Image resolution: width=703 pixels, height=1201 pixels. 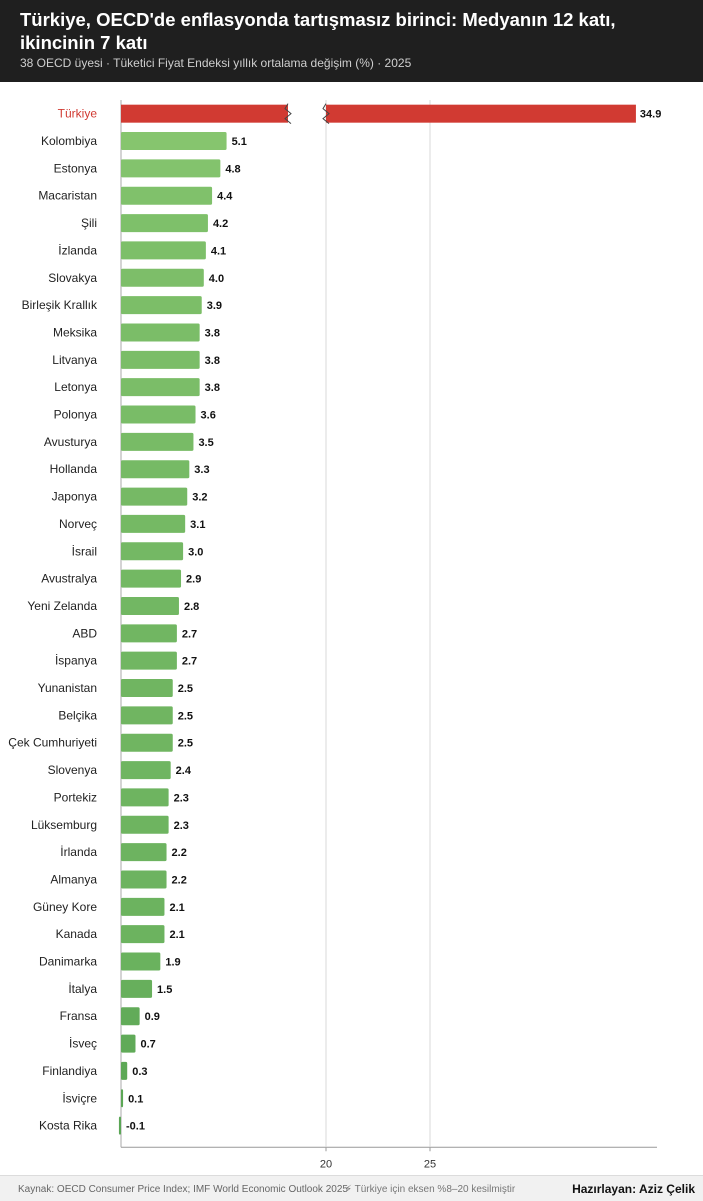 What do you see at coordinates (73, 770) in the screenshot?
I see `category-label: Slovenya` at bounding box center [73, 770].